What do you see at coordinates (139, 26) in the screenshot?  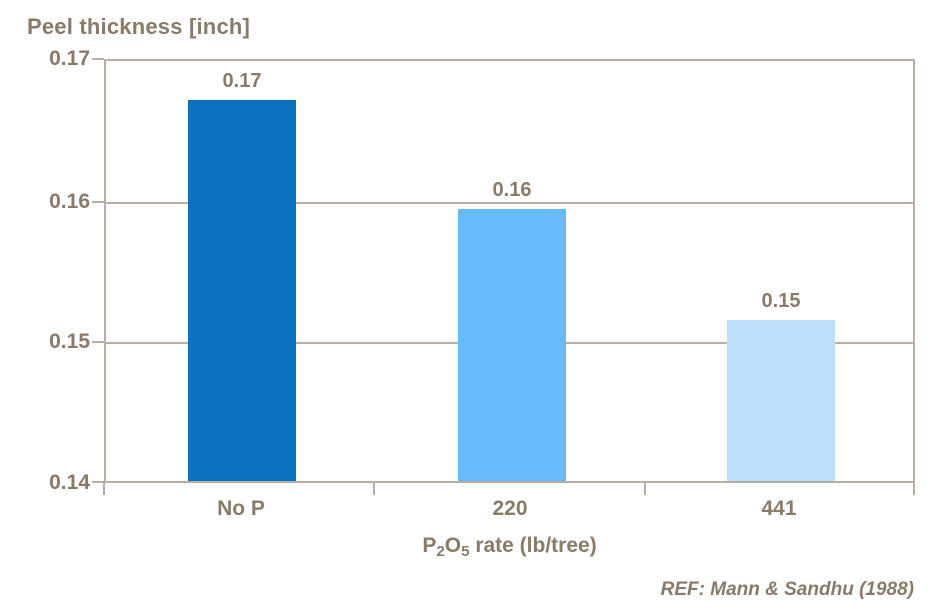 I see `chart-title: Peel thickness [inch]` at bounding box center [139, 26].